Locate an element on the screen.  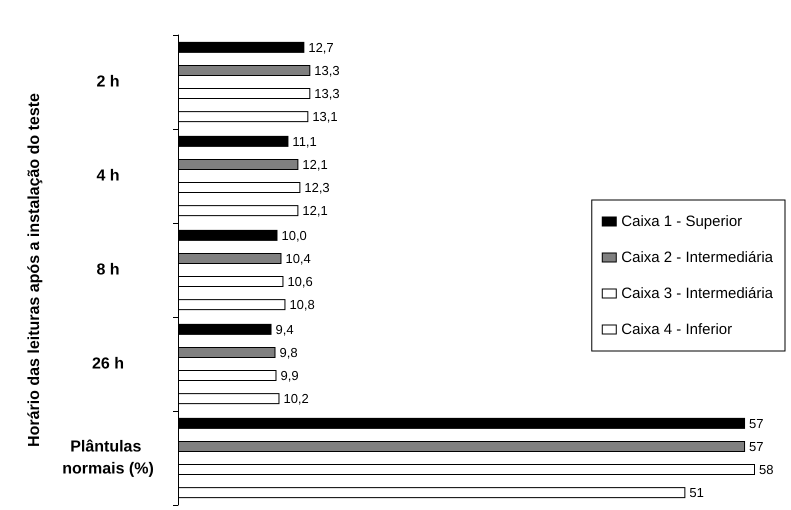
y-tick-label: 4 h is located at coordinates (108, 176).